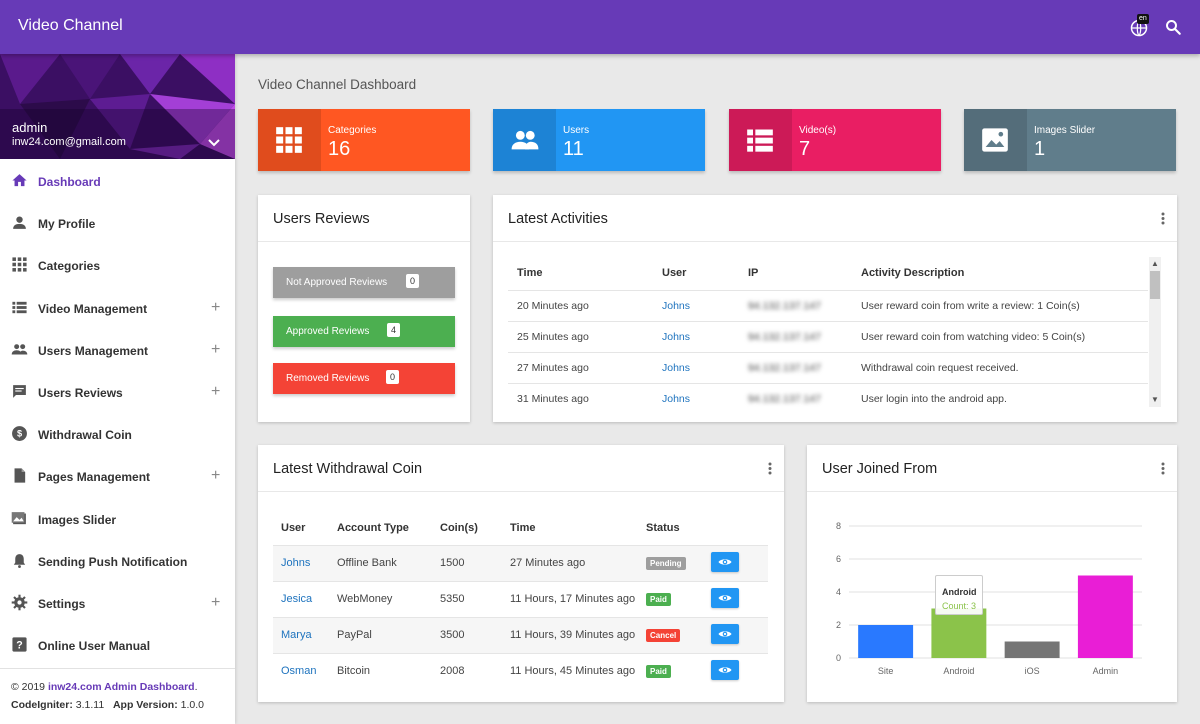 Image resolution: width=1200 pixels, height=724 pixels. Describe the element at coordinates (296, 635) in the screenshot. I see `user-link: Marya` at that location.